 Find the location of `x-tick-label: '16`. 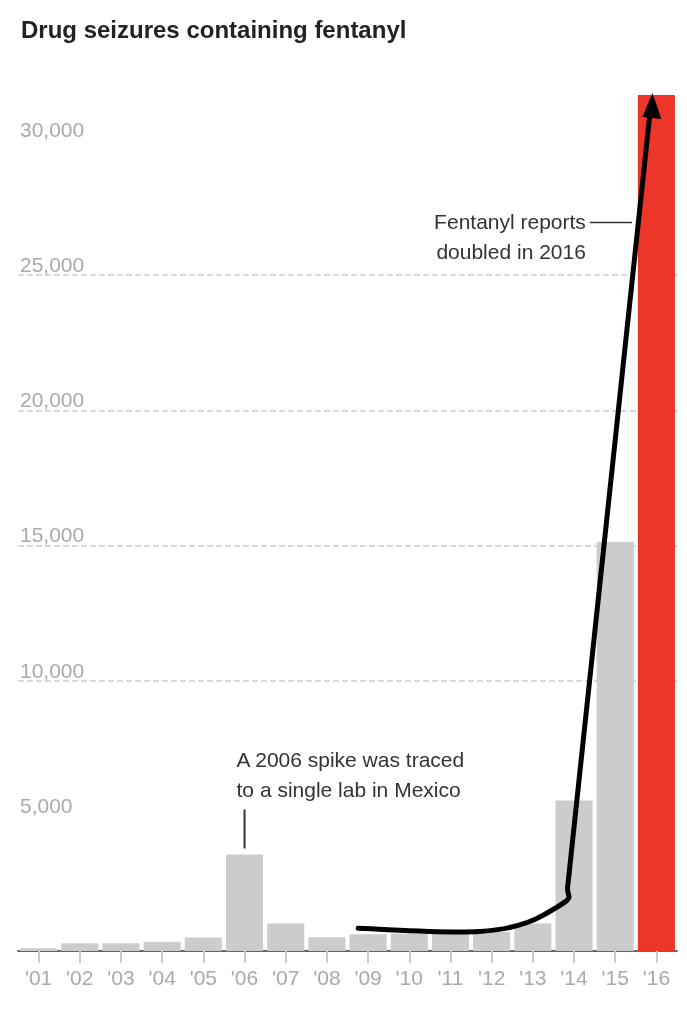

x-tick-label: '16 is located at coordinates (656, 977).